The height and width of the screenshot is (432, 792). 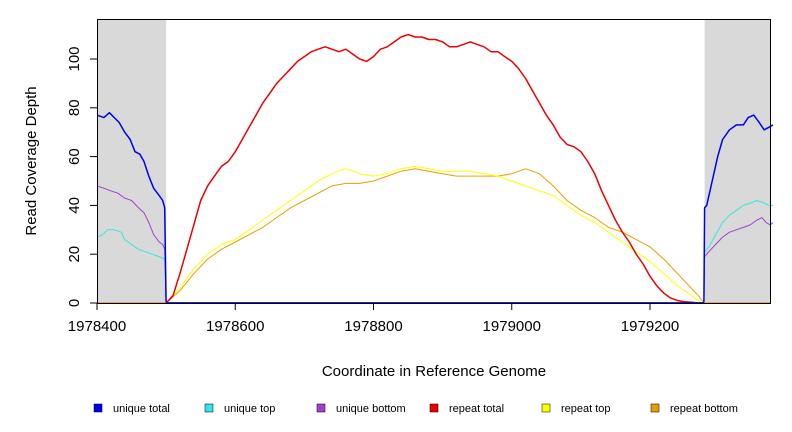 What do you see at coordinates (74, 156) in the screenshot?
I see `y-tick-label-60: 60` at bounding box center [74, 156].